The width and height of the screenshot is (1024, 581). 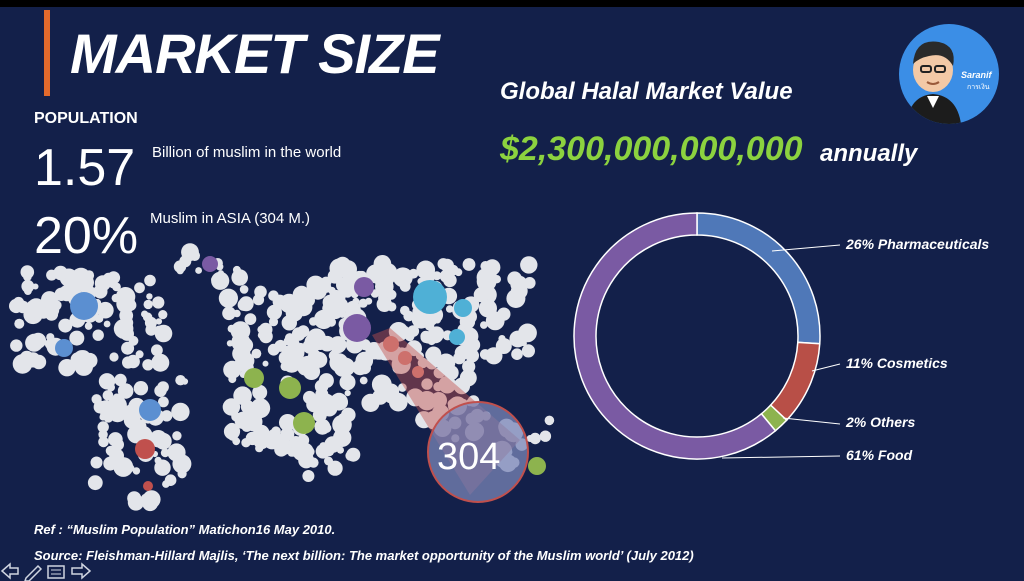 I want to click on market-title: Global Halal Market Value, so click(x=646, y=91).